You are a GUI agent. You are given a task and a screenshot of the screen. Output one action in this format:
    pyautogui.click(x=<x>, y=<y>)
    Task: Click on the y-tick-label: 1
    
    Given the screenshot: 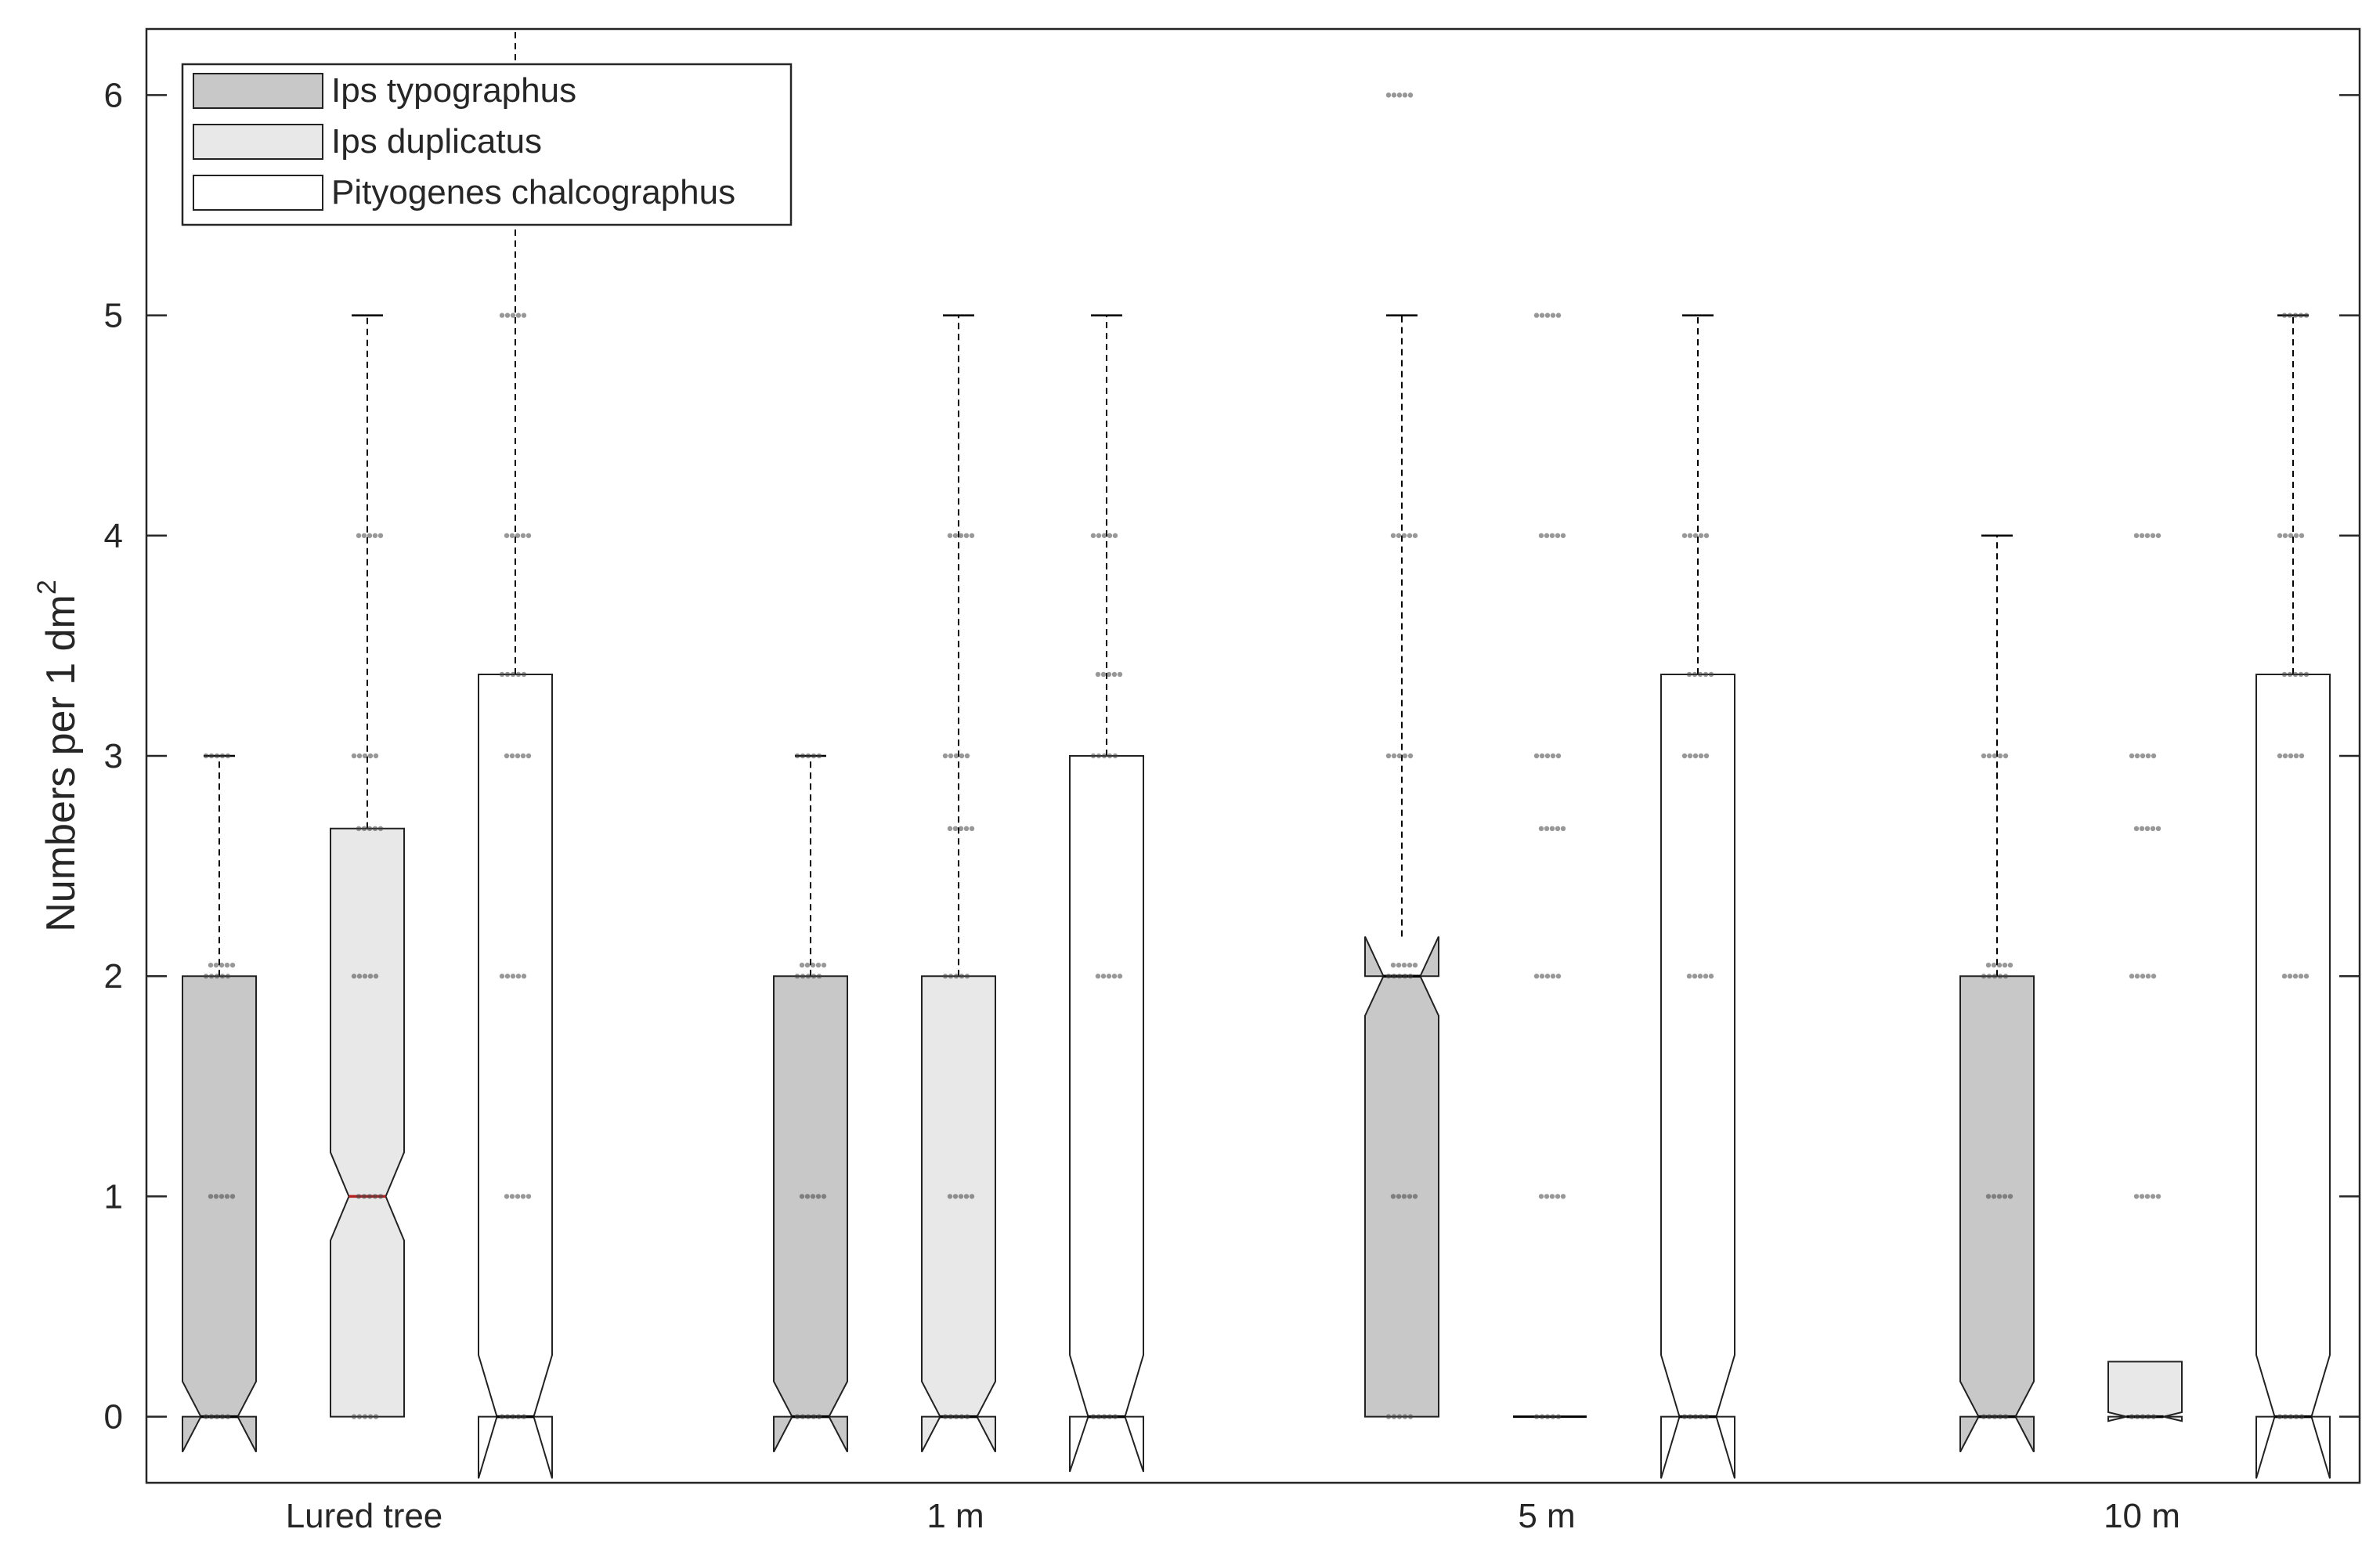 What is the action you would take?
    pyautogui.click(x=113, y=1196)
    